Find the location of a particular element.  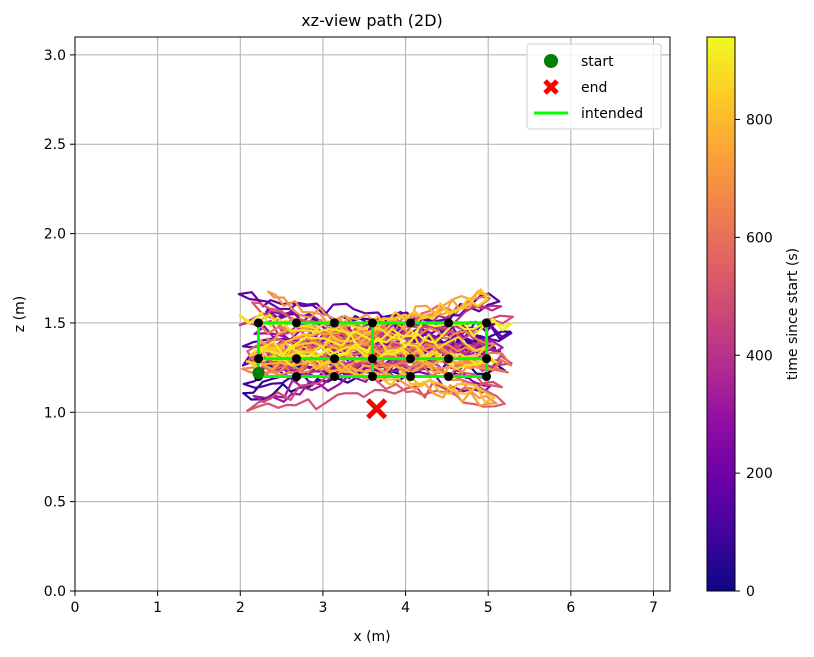

legend-end-symbol is located at coordinates (551, 87).